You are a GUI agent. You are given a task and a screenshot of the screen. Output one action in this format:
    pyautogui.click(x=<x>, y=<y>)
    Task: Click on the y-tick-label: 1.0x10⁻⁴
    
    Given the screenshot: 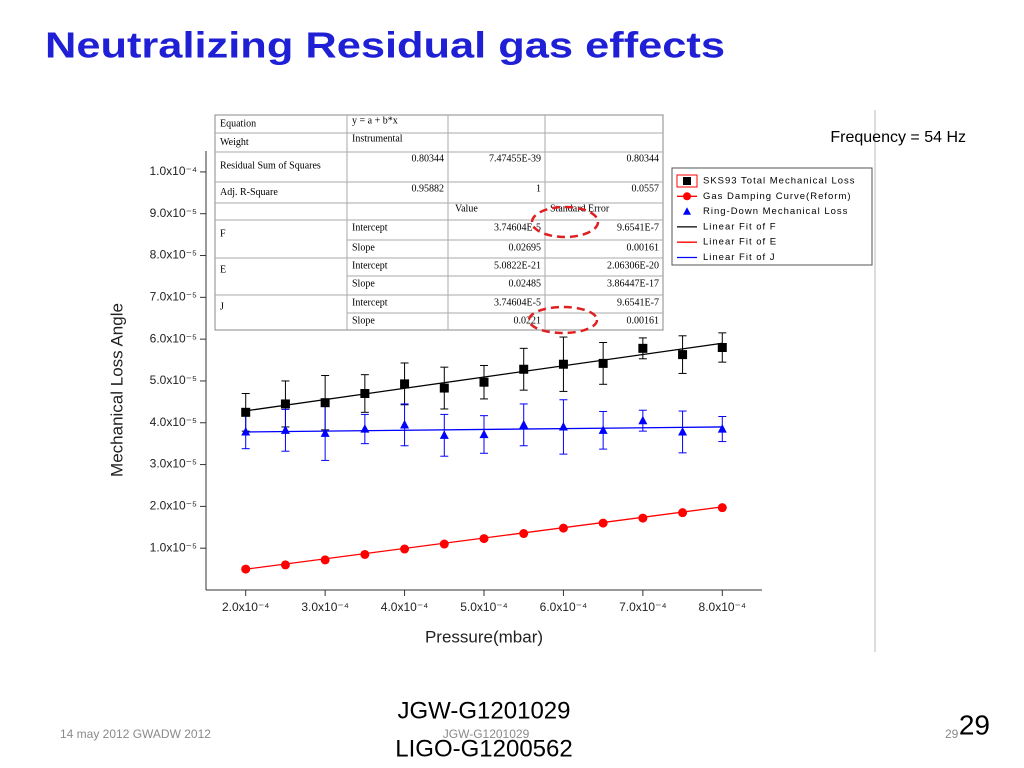 What is the action you would take?
    pyautogui.click(x=173, y=171)
    